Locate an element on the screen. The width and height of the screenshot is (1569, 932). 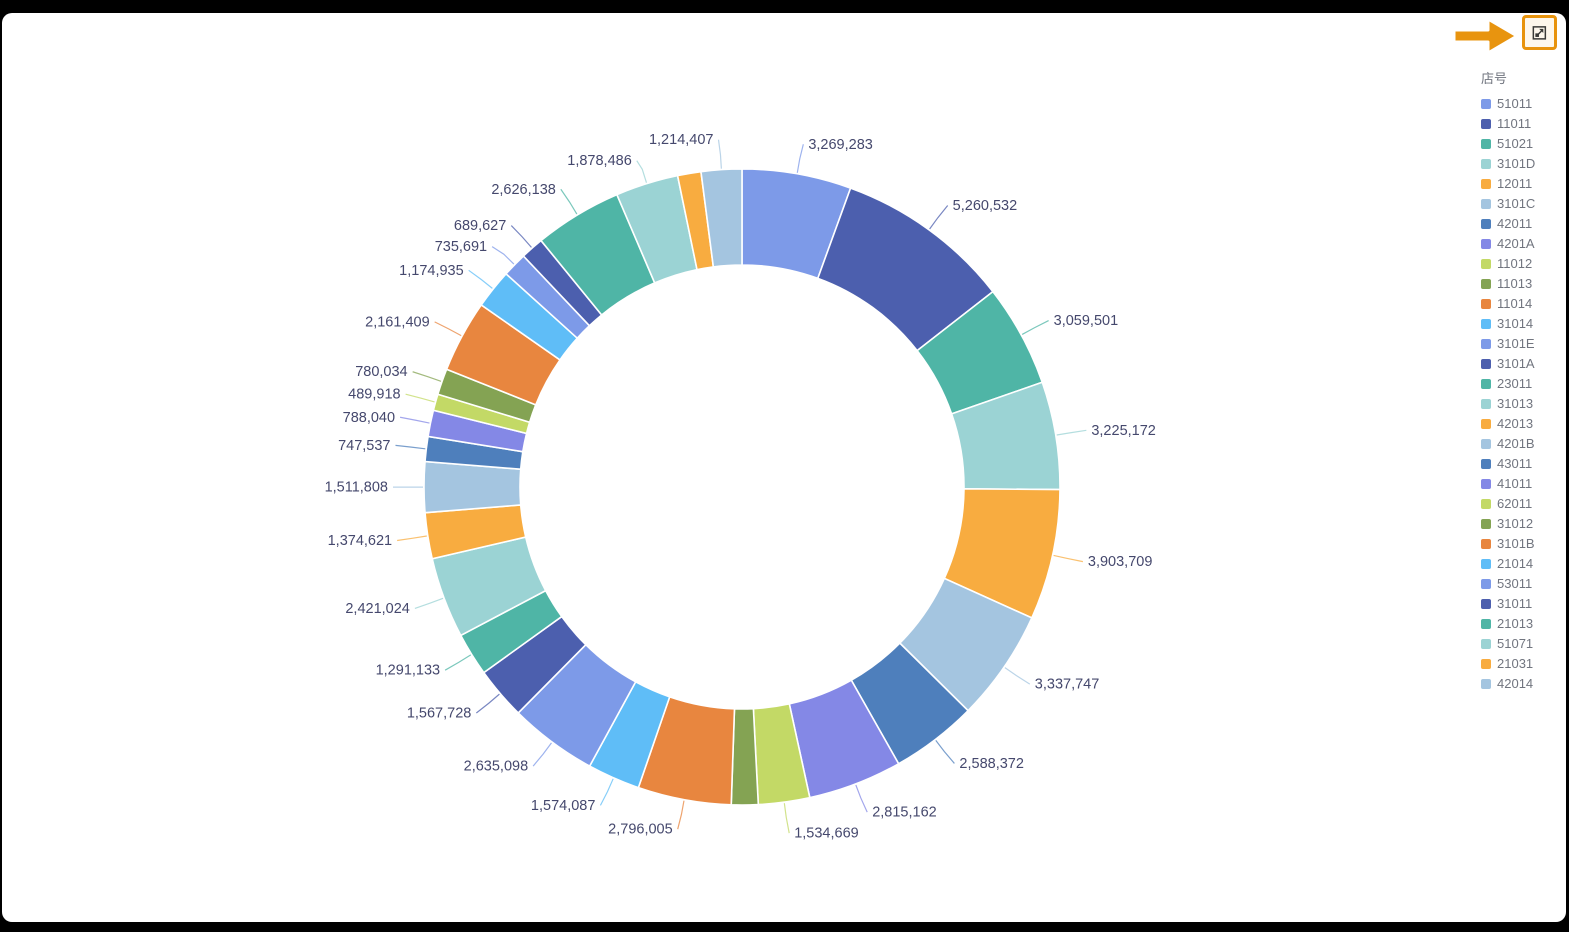
data-label: 2,796,005 is located at coordinates (640, 830).